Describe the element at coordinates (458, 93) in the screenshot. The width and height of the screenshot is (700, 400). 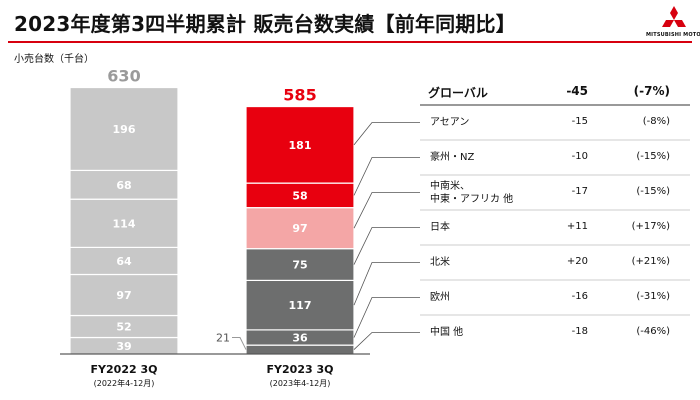
I see `global-name: グローバル` at that location.